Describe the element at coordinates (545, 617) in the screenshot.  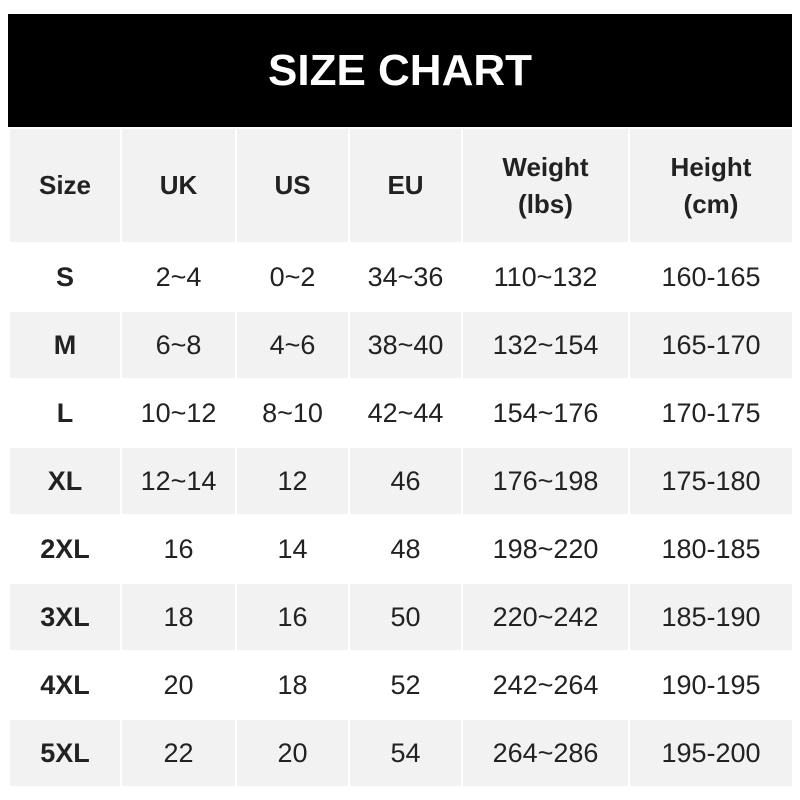
I see `table-cell: 220~242` at that location.